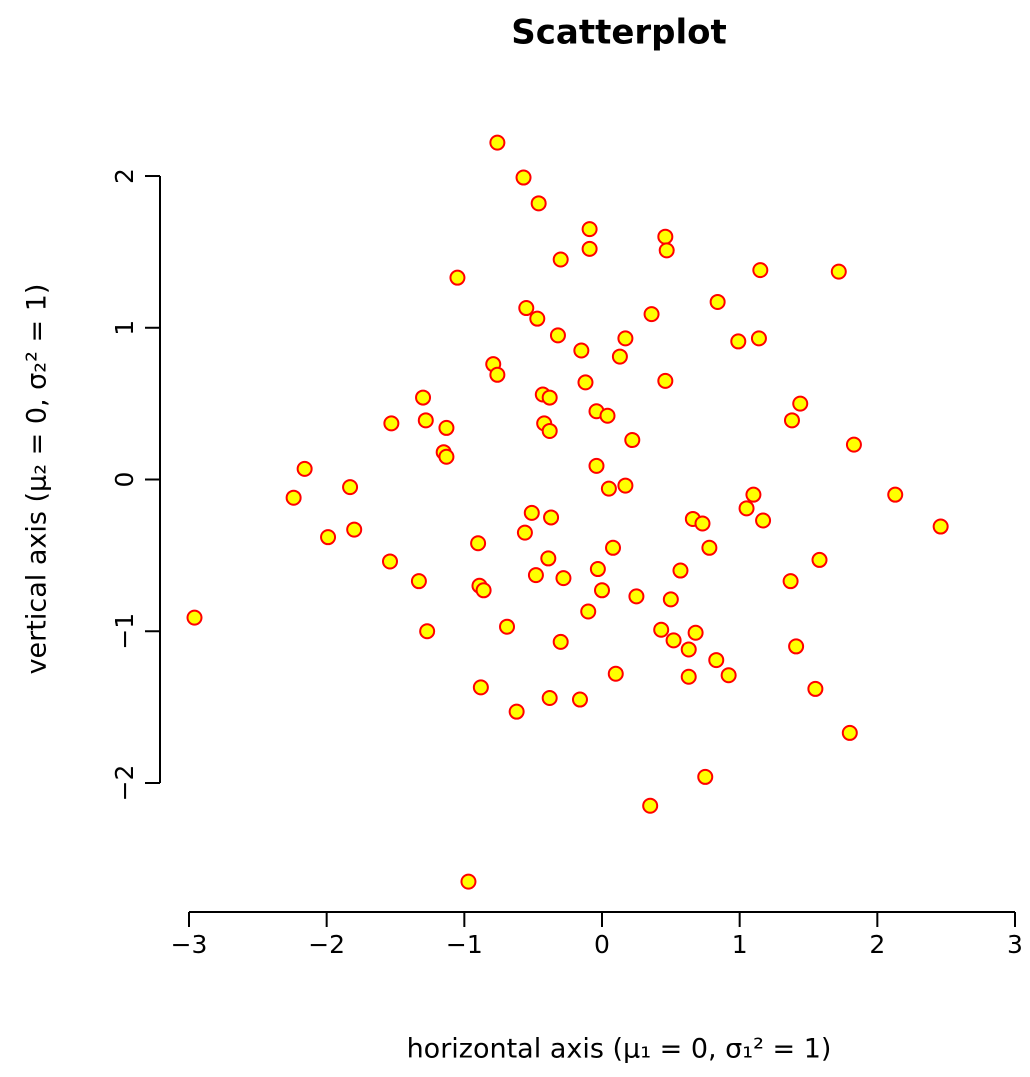 The image size is (1030, 1077). What do you see at coordinates (619, 33) in the screenshot?
I see `chart-title: Scatterplot` at bounding box center [619, 33].